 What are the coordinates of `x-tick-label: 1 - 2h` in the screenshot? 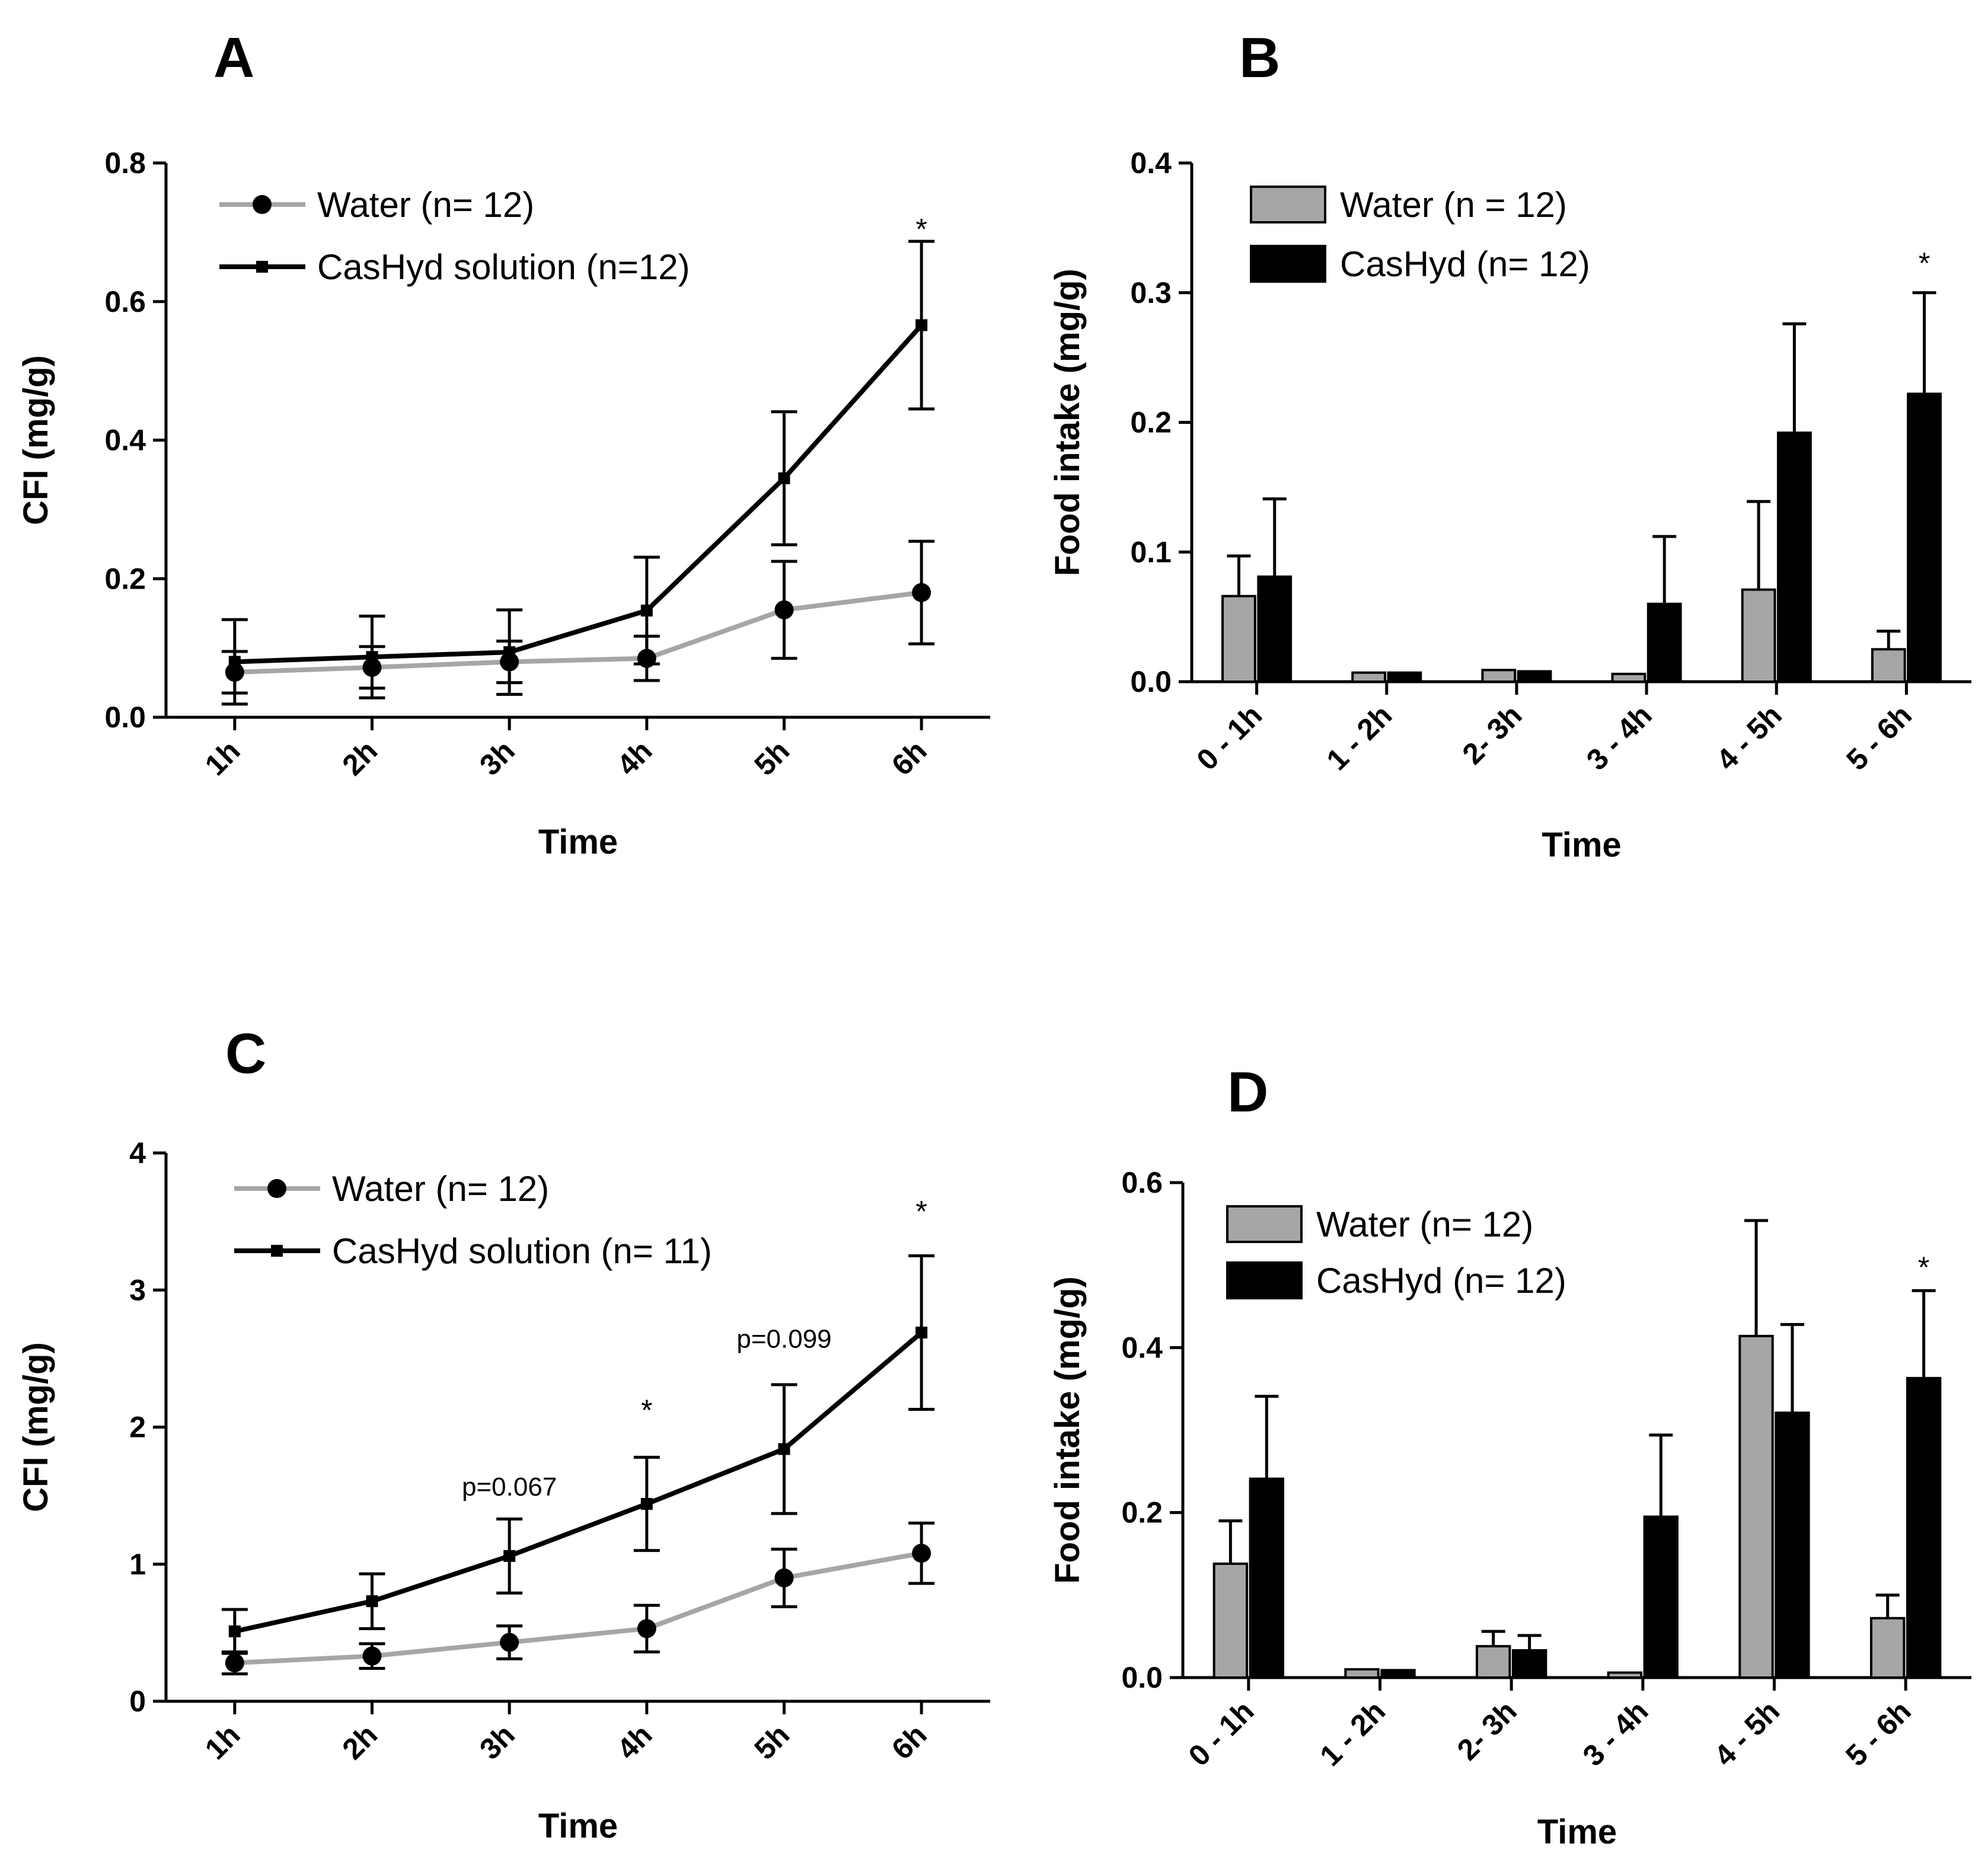 It's located at (1360, 737).